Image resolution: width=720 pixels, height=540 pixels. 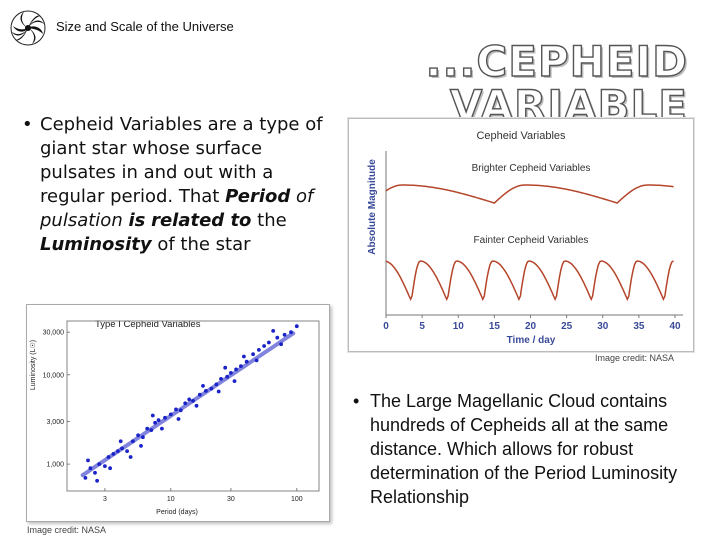 What do you see at coordinates (137, 220) in the screenshot?
I see `emphasis-is: is` at bounding box center [137, 220].